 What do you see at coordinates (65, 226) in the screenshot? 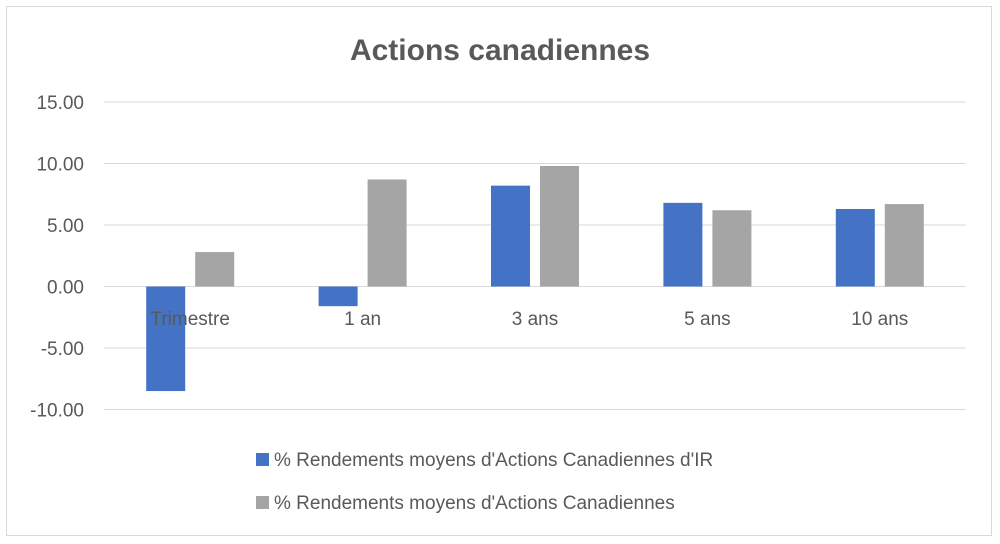
I see `y-tick-label: 5.00` at bounding box center [65, 226].